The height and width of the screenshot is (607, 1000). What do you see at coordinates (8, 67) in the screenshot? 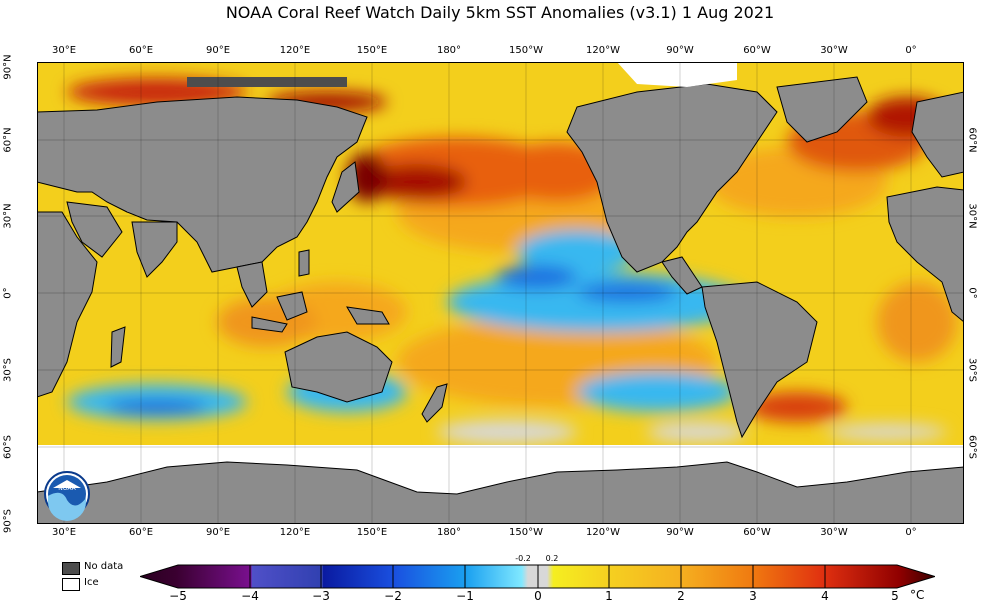
I see `lat-tick: 90°N` at bounding box center [8, 67].